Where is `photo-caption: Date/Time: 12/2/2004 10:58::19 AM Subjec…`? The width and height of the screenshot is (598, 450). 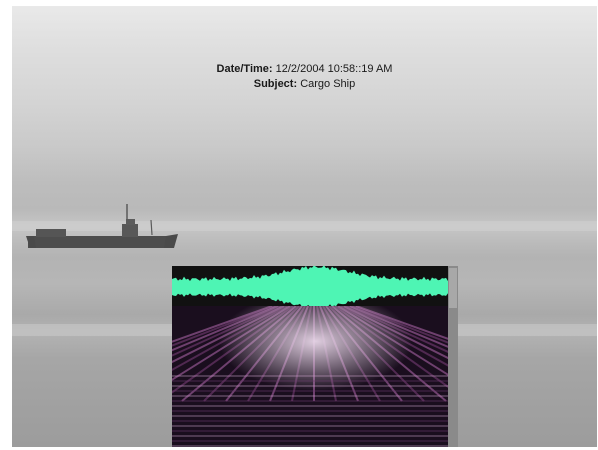
photo-caption: Date/Time: 12/2/2004 10:58::19 AM Subjec… is located at coordinates (304, 77).